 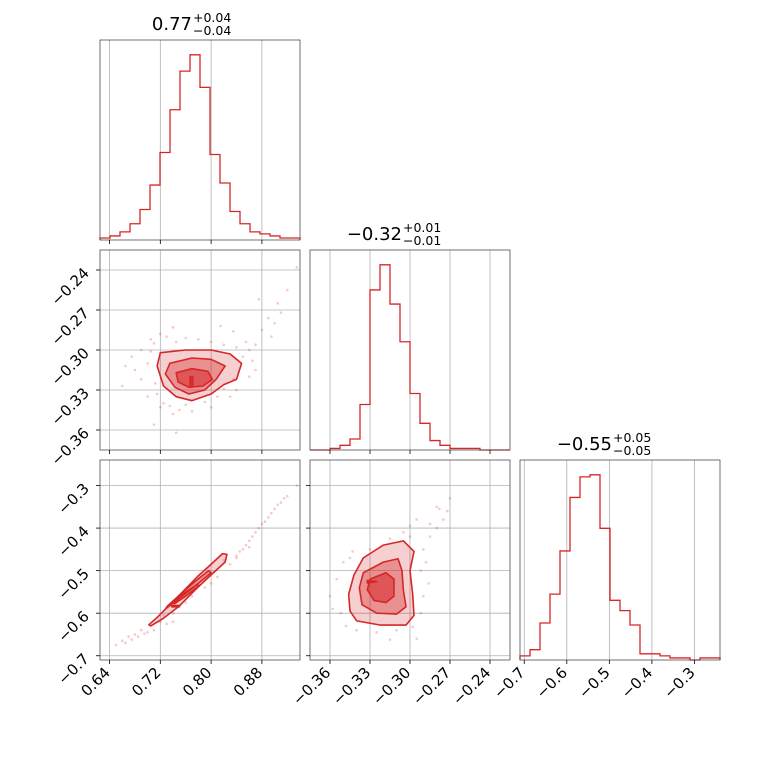 What do you see at coordinates (73, 499) in the screenshot?
I see `y-tick-label: −0.3` at bounding box center [73, 499].